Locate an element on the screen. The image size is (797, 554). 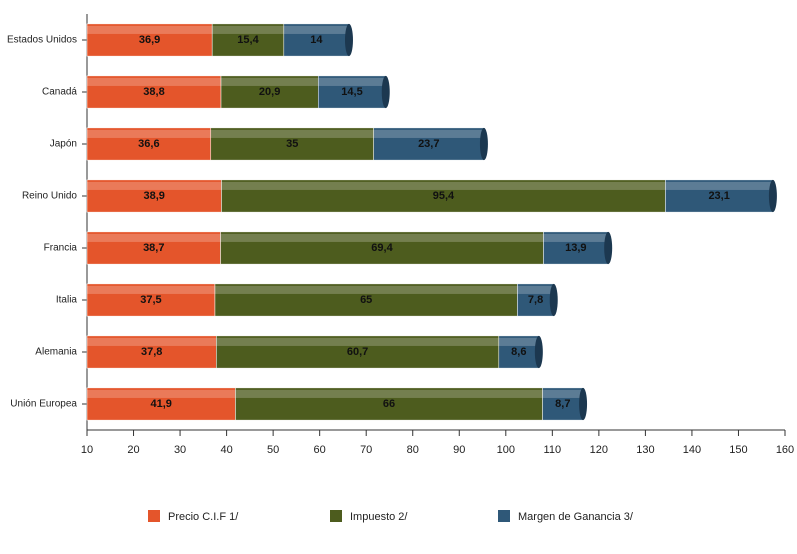
value-label: 23,1 is located at coordinates (718, 196).